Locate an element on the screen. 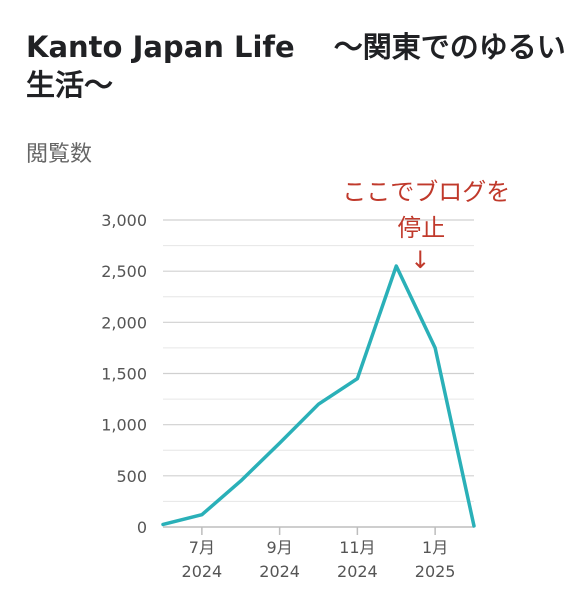 The height and width of the screenshot is (595, 586). x-tick-month-label: 11月 is located at coordinates (357, 547).